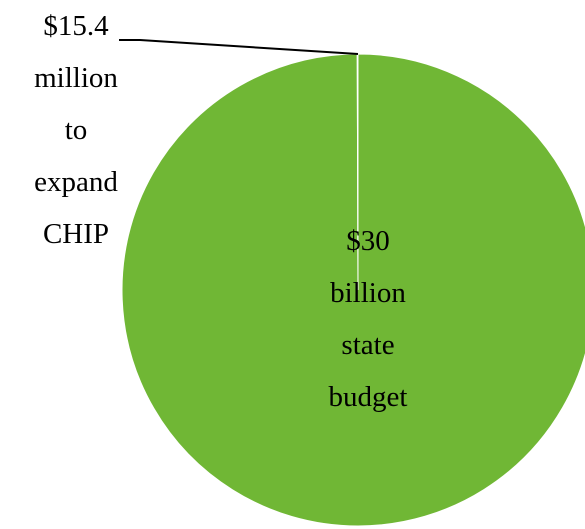 The image size is (585, 529). I want to click on data-label-chip-line: million, so click(76, 78).